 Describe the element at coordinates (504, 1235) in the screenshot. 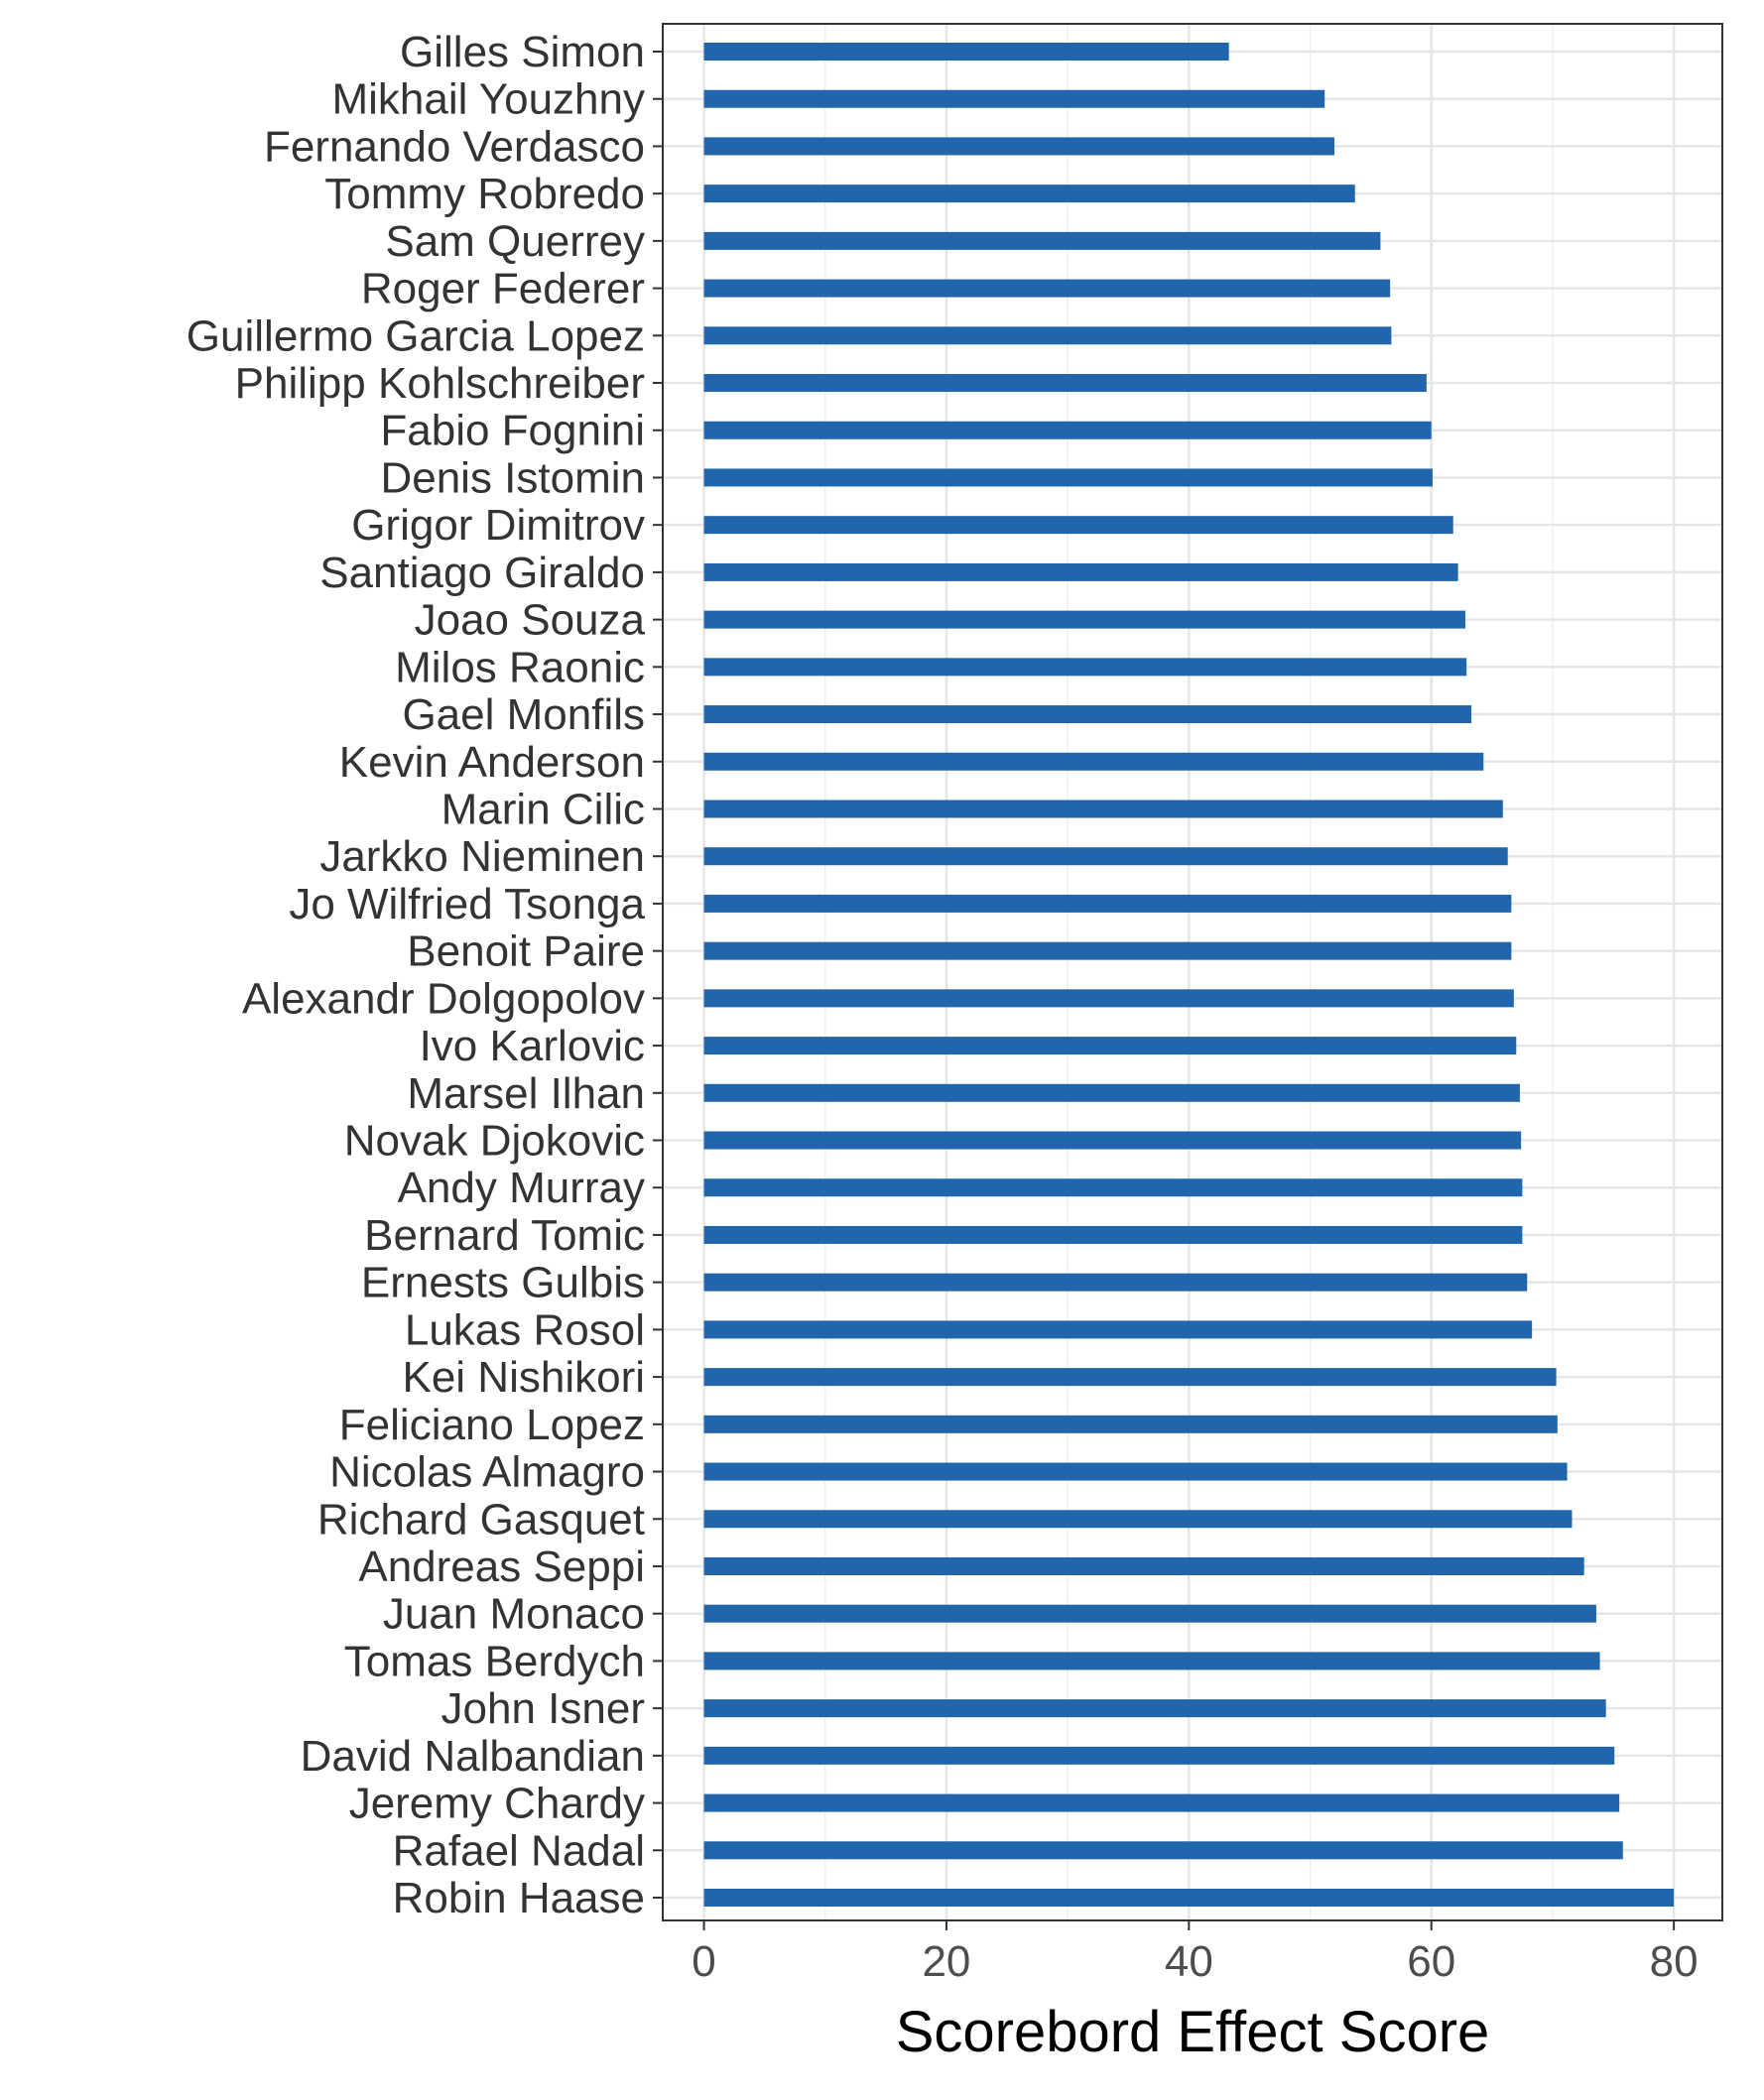

I see `y-tick-label: Bernard Tomic` at that location.